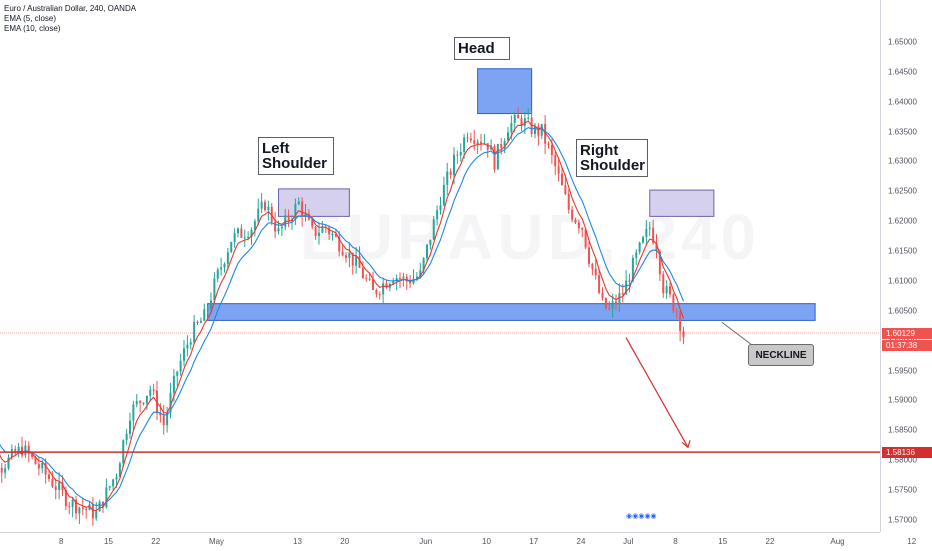 This screenshot has height=551, width=932. I want to click on price-tick: 1.59000, so click(902, 400).